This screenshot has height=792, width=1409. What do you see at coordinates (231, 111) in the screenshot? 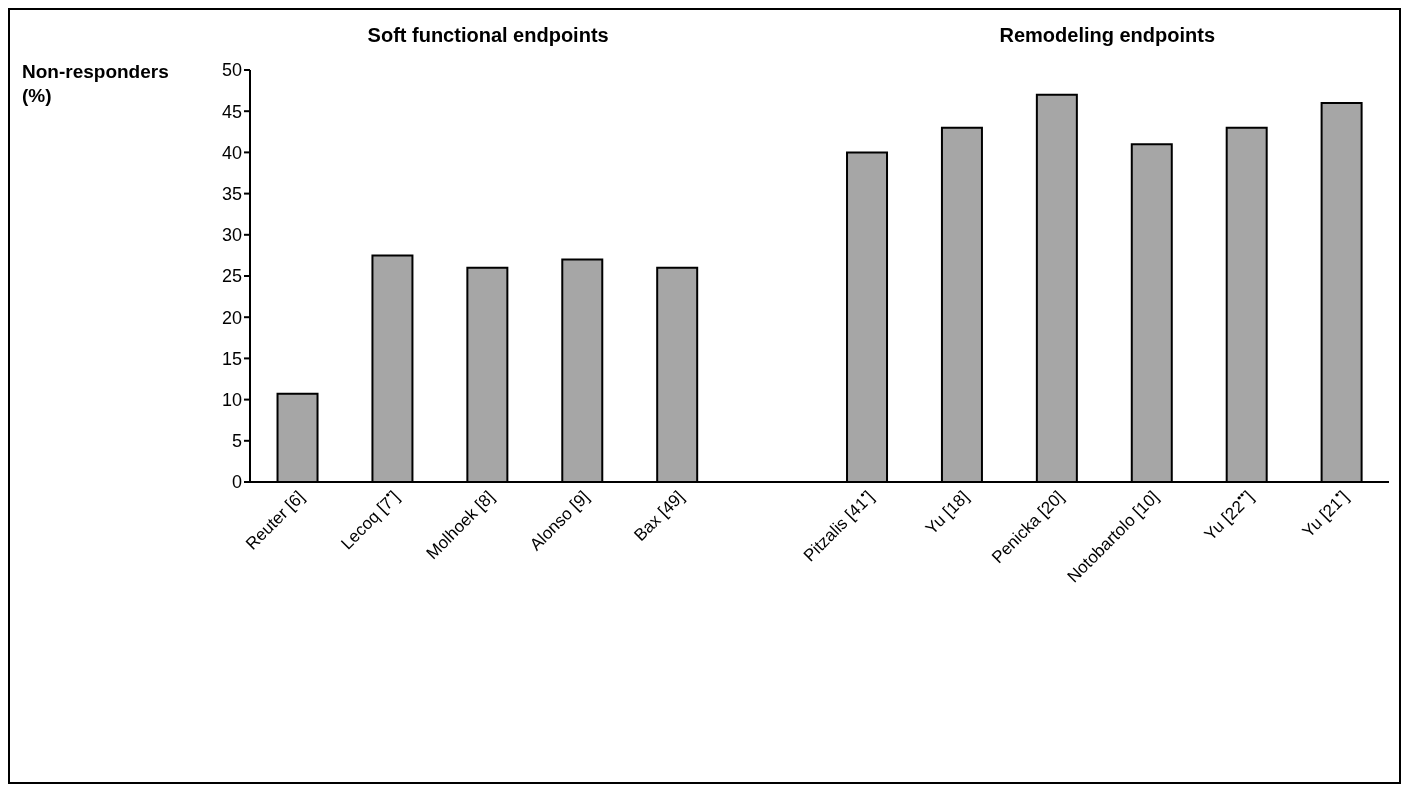
I see `y-tick-label: 45` at bounding box center [231, 111].